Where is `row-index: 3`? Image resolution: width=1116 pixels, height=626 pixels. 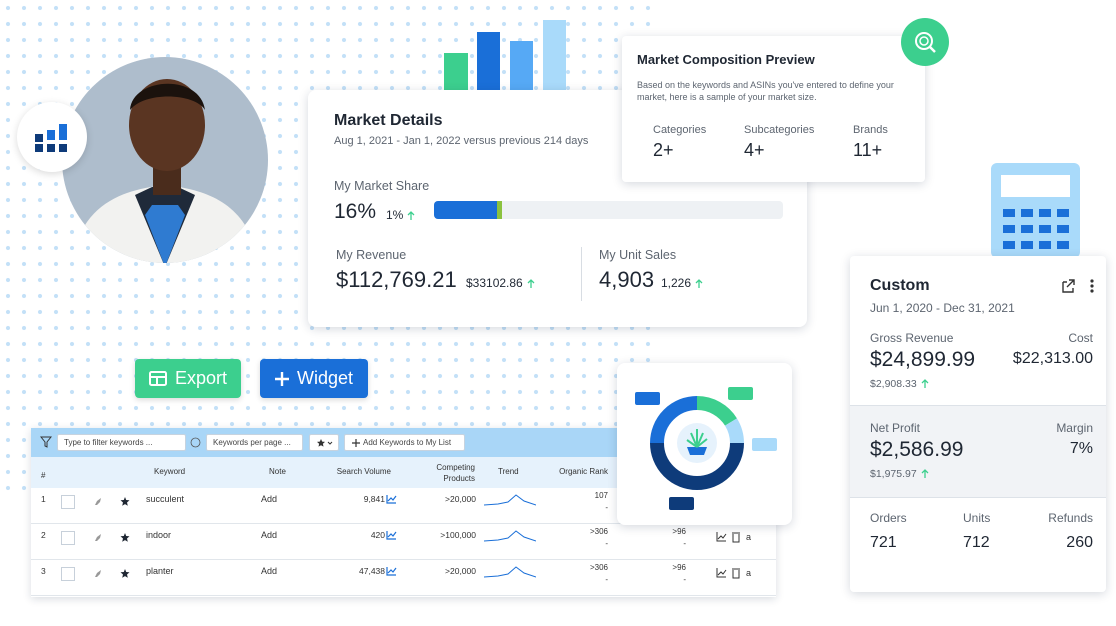 row-index: 3 is located at coordinates (43, 571).